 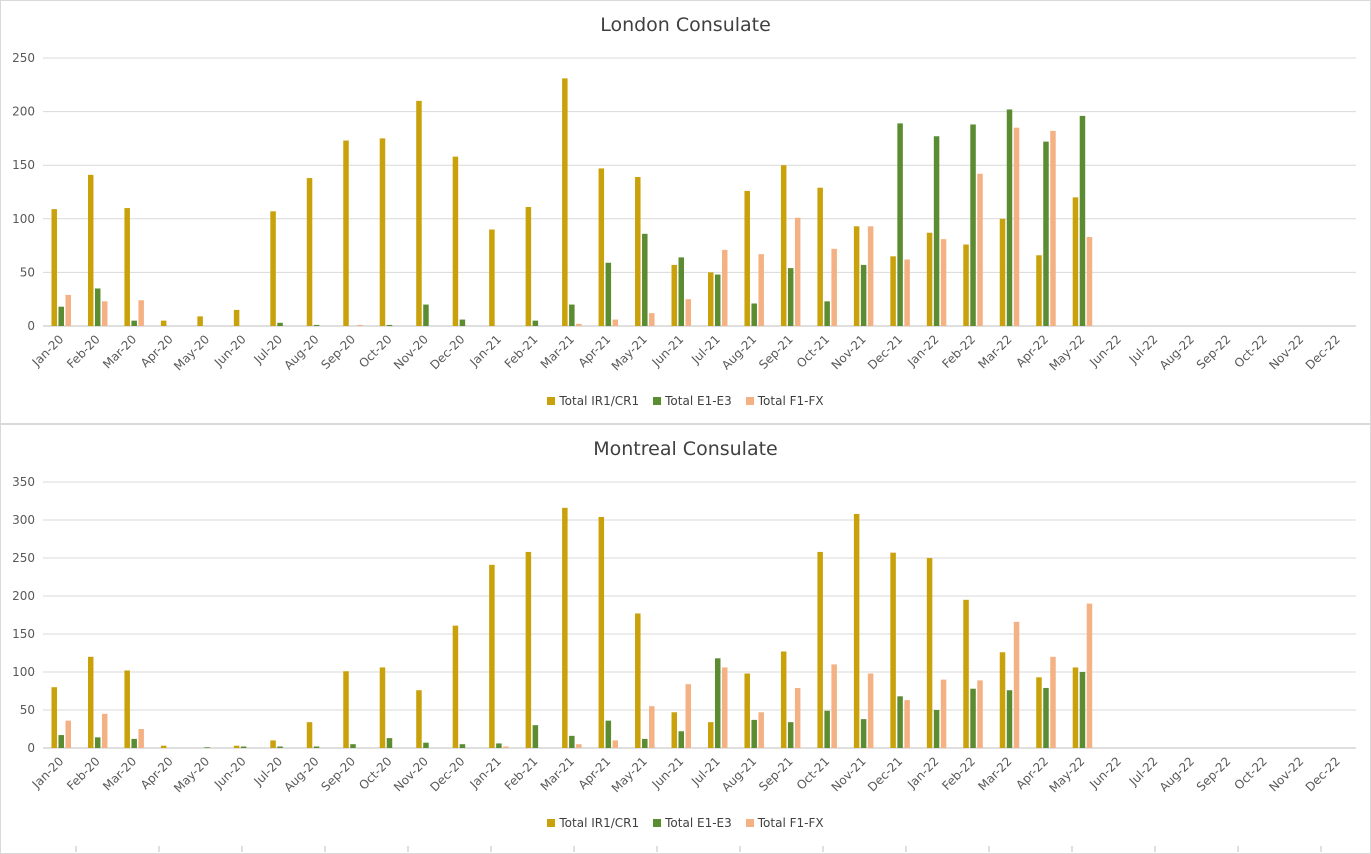 What do you see at coordinates (657, 823) in the screenshot?
I see `legend-swatch-e1` at bounding box center [657, 823].